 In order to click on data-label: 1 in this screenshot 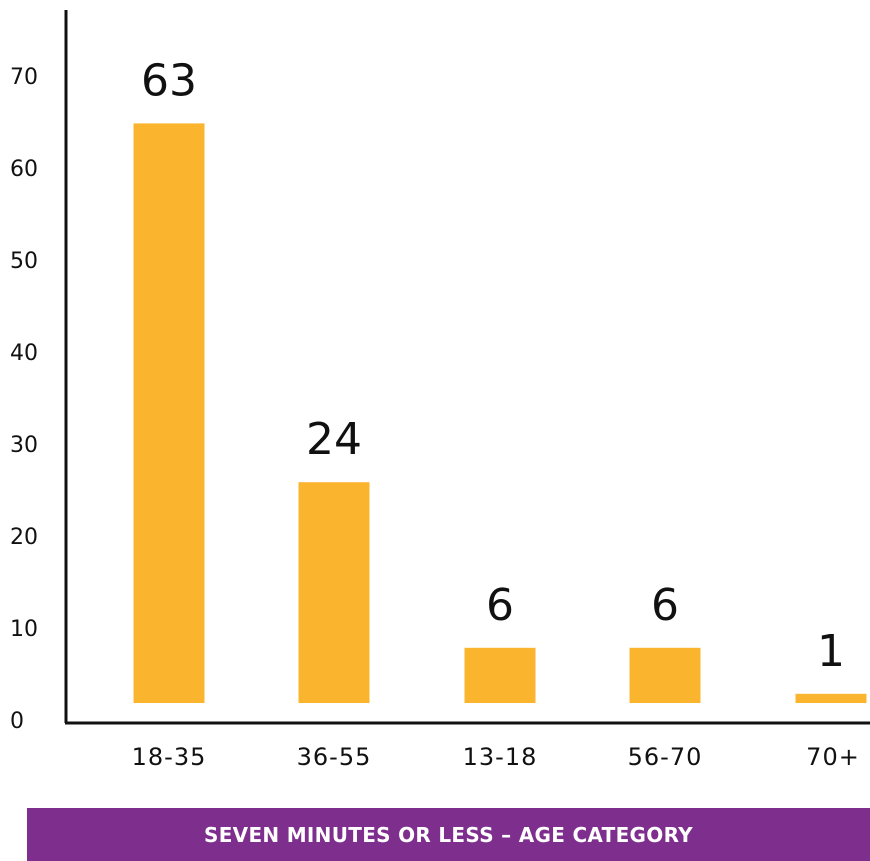, I will do `click(831, 651)`.